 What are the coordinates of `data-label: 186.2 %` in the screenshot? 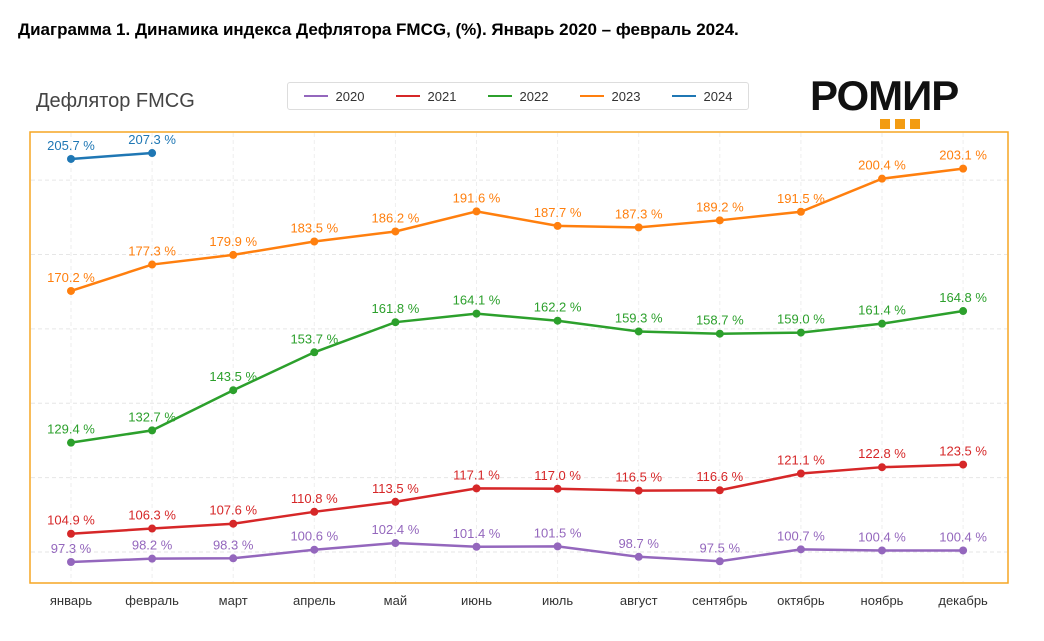 It's located at (396, 217).